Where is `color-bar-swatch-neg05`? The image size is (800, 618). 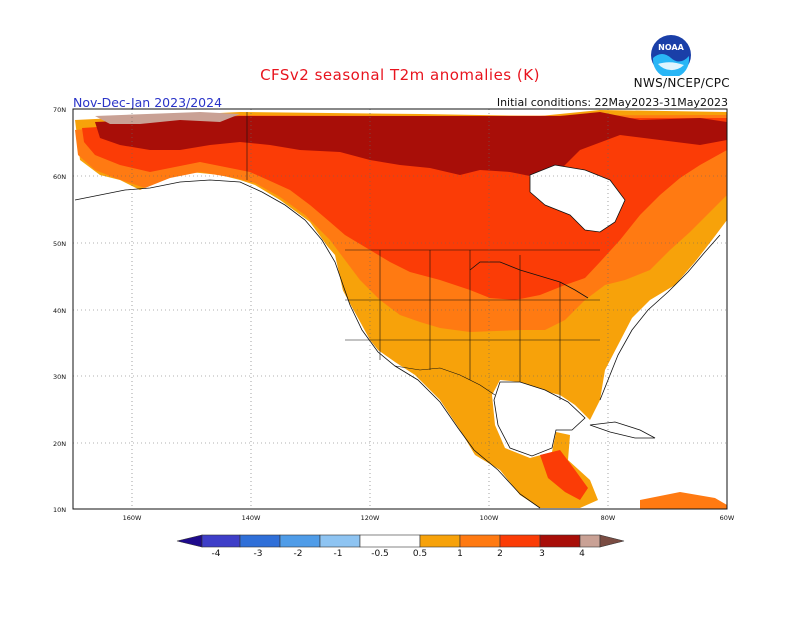
color-bar-swatch-neg05 is located at coordinates (340, 541).